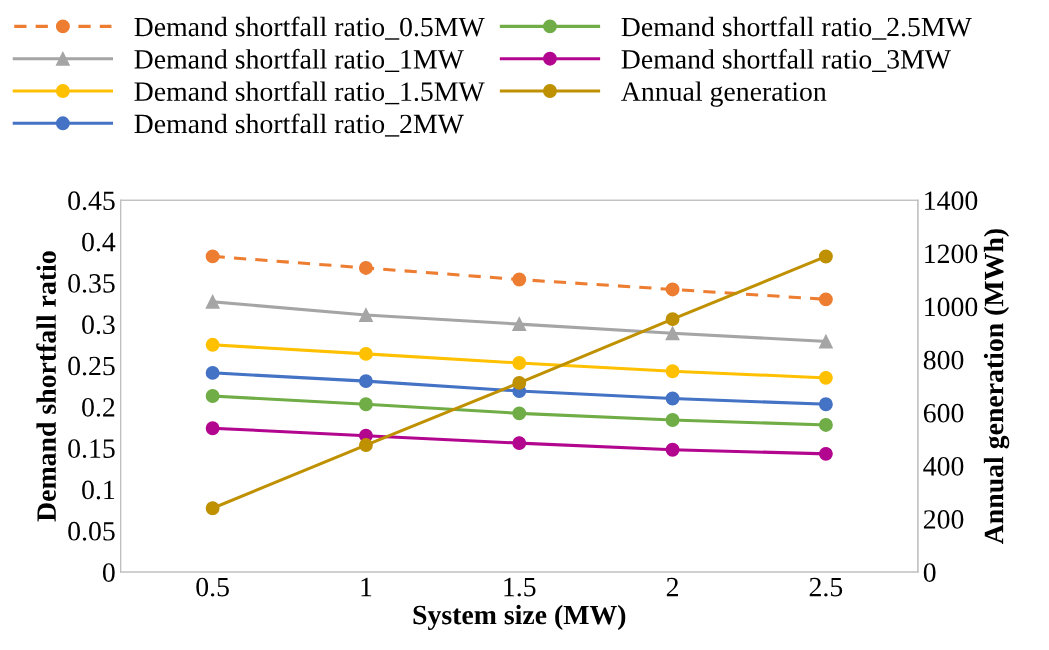 Image resolution: width=1049 pixels, height=650 pixels. I want to click on legend-label: Demand shortfall ratio_2.5MW, so click(796, 28).